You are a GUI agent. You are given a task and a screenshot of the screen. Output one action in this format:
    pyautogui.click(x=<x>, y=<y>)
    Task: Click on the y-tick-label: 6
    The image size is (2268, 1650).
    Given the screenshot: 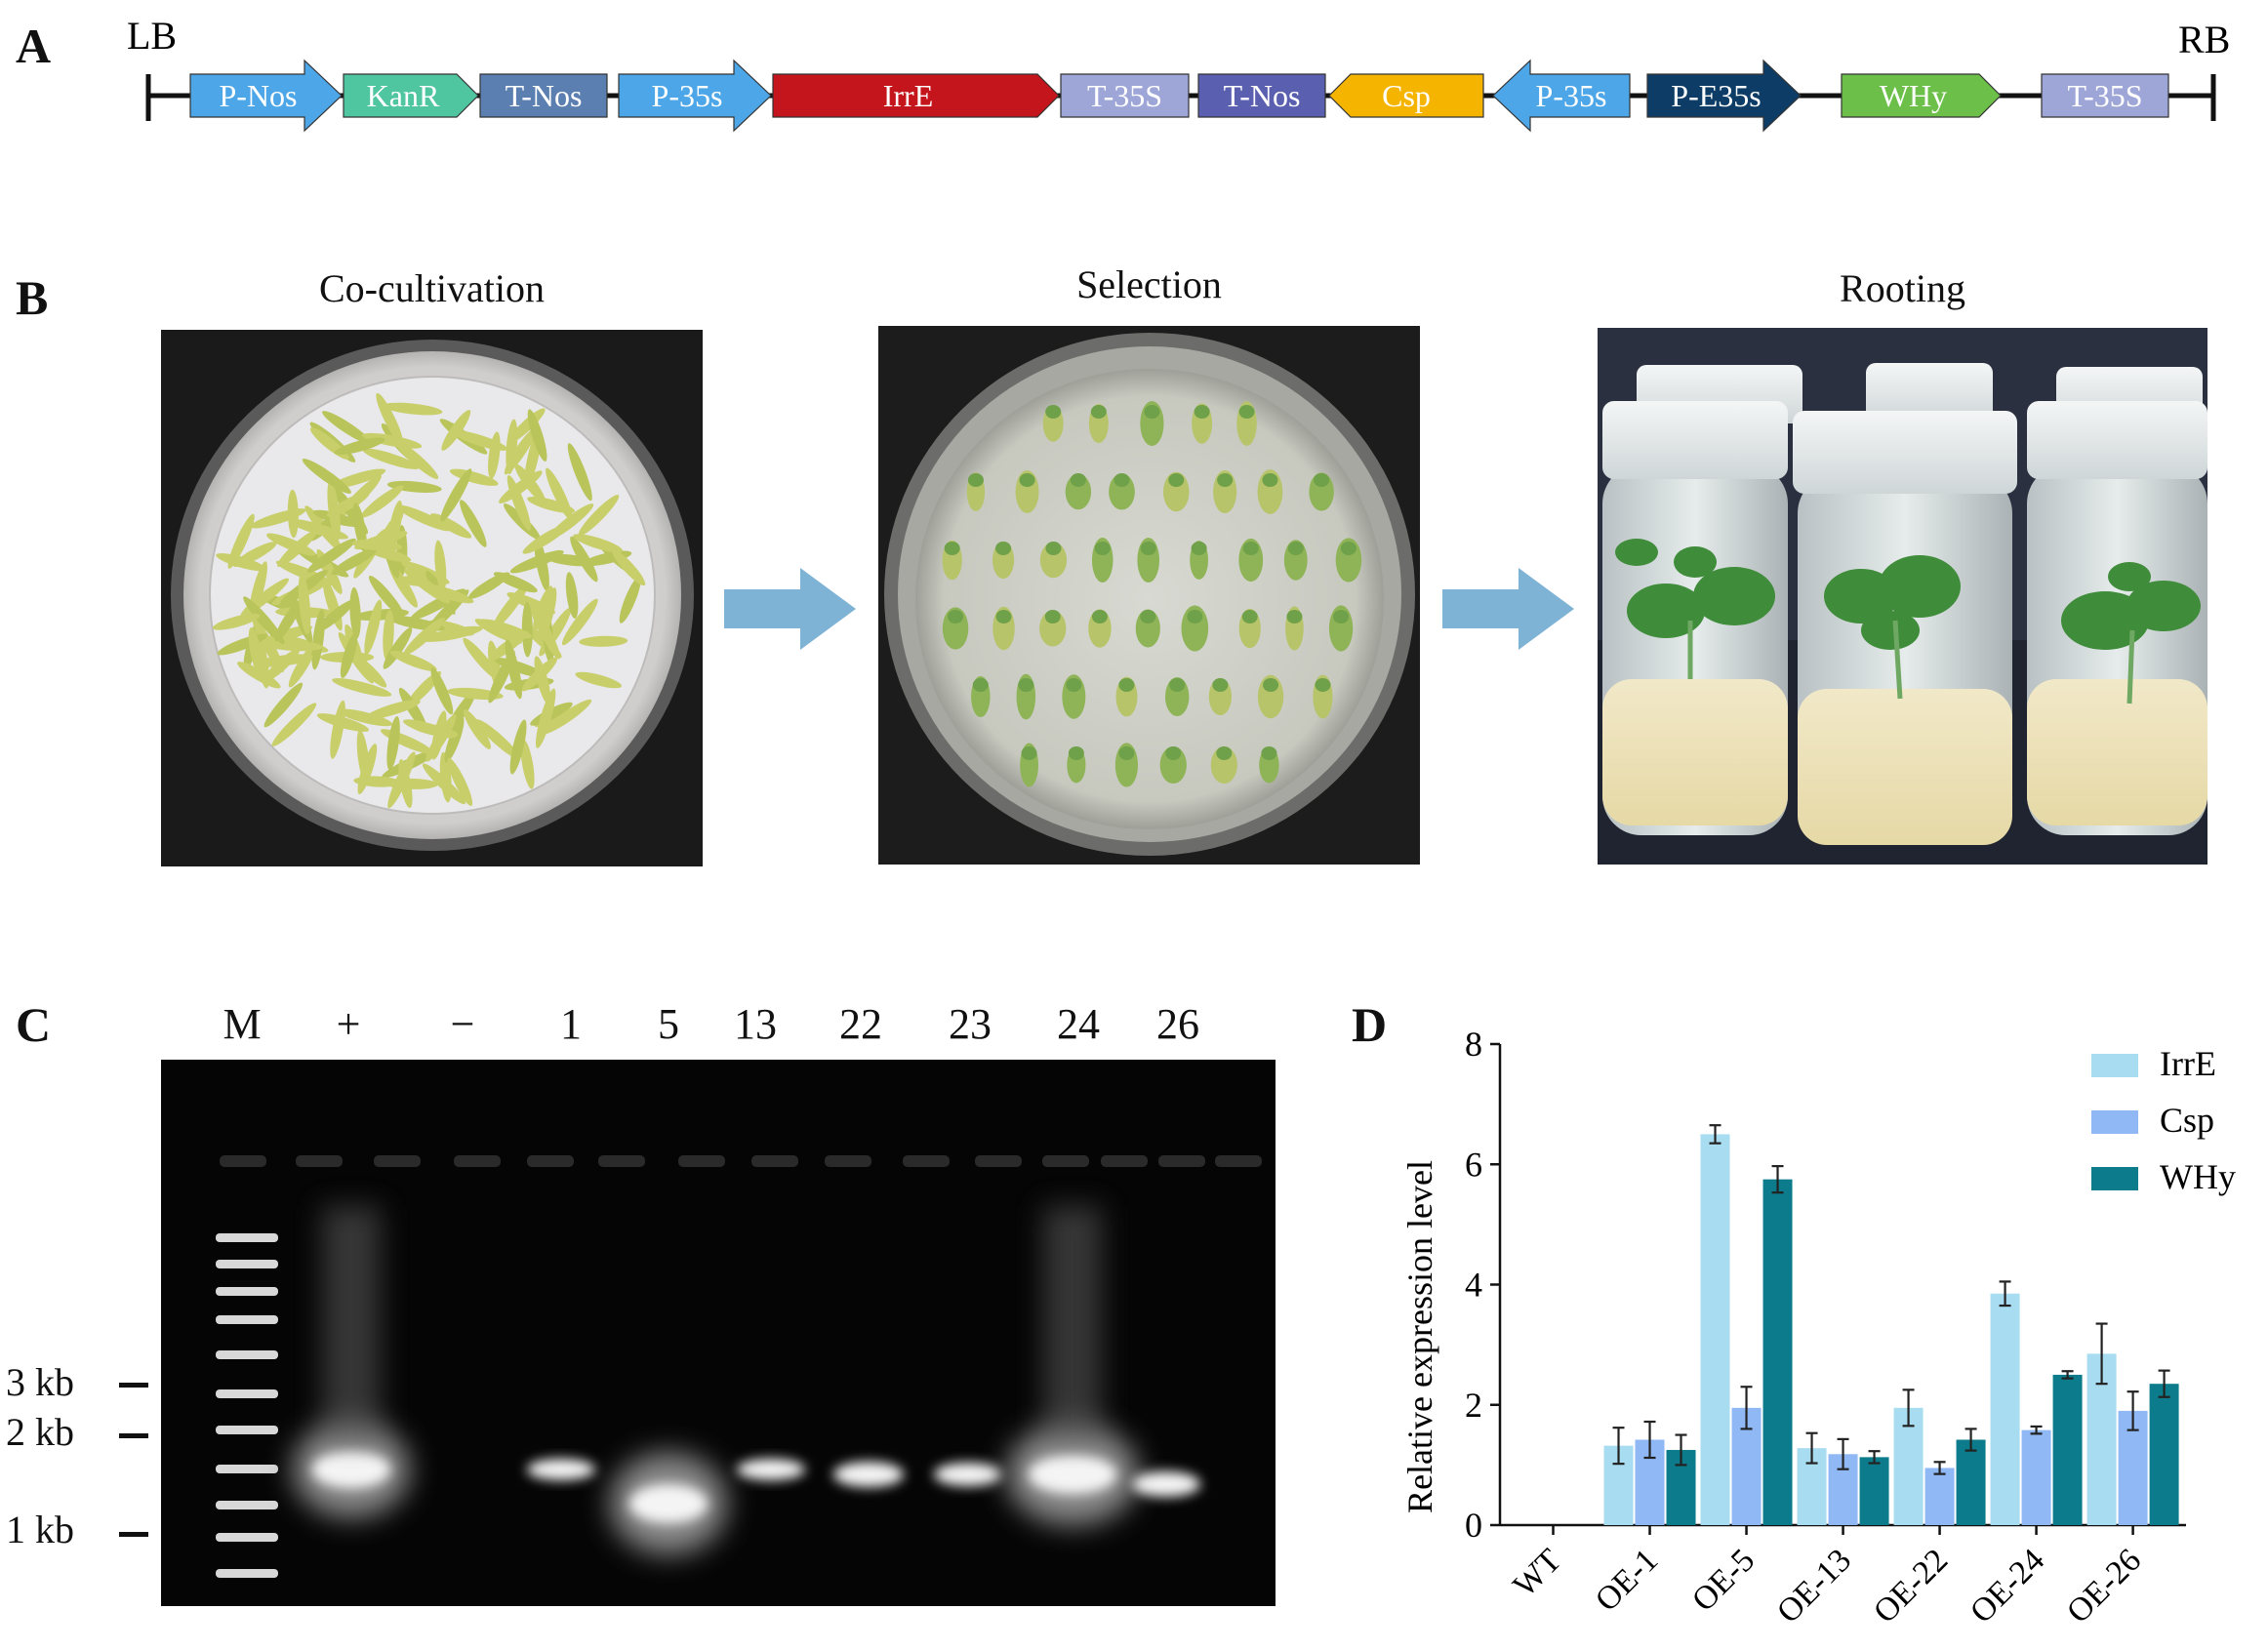 What is the action you would take?
    pyautogui.click(x=1474, y=1164)
    